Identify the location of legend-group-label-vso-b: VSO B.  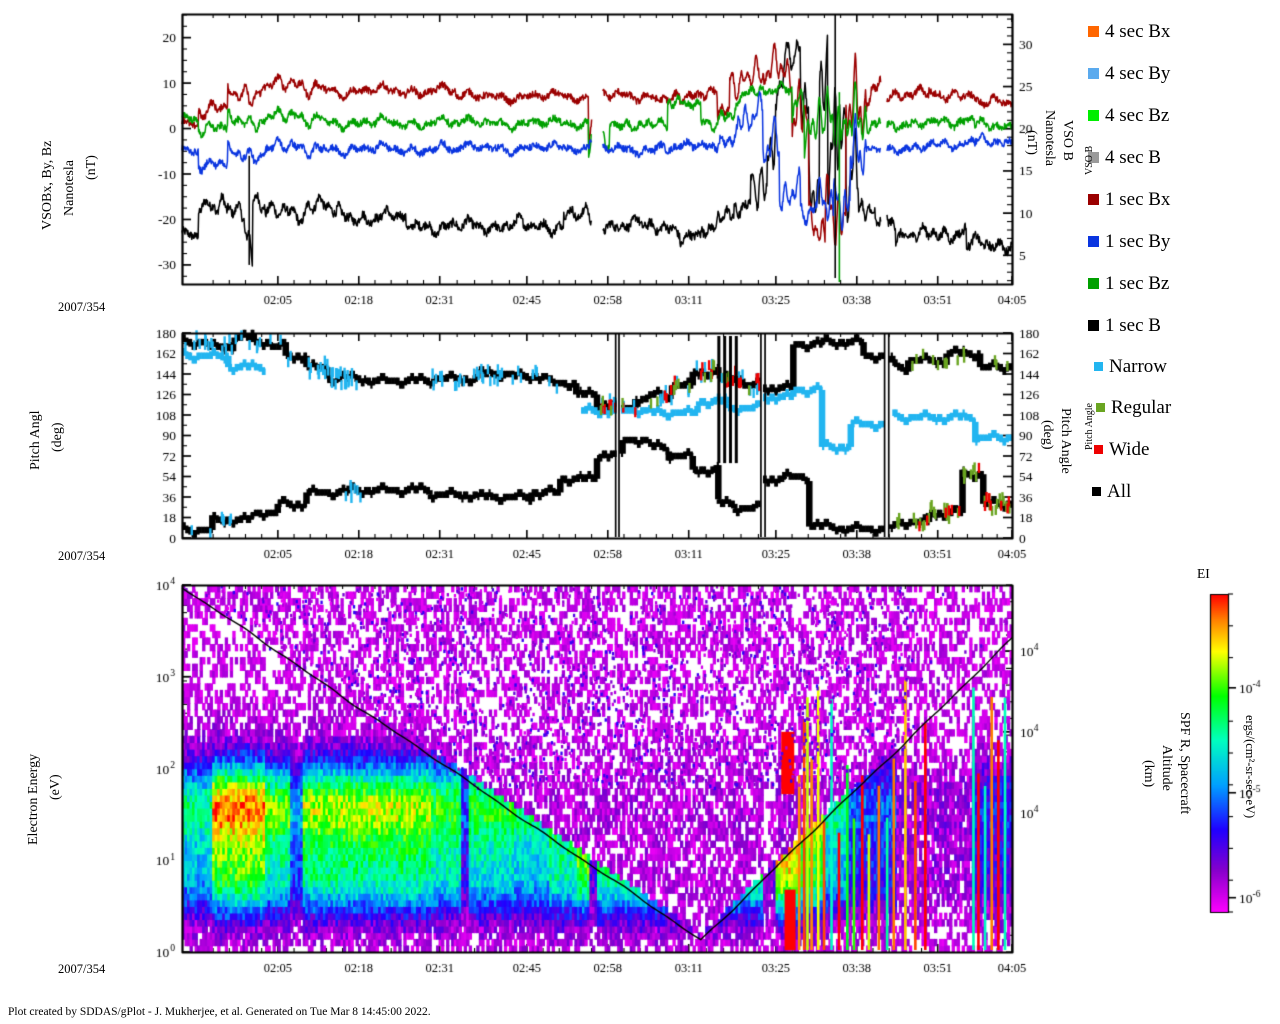
(1089, 160).